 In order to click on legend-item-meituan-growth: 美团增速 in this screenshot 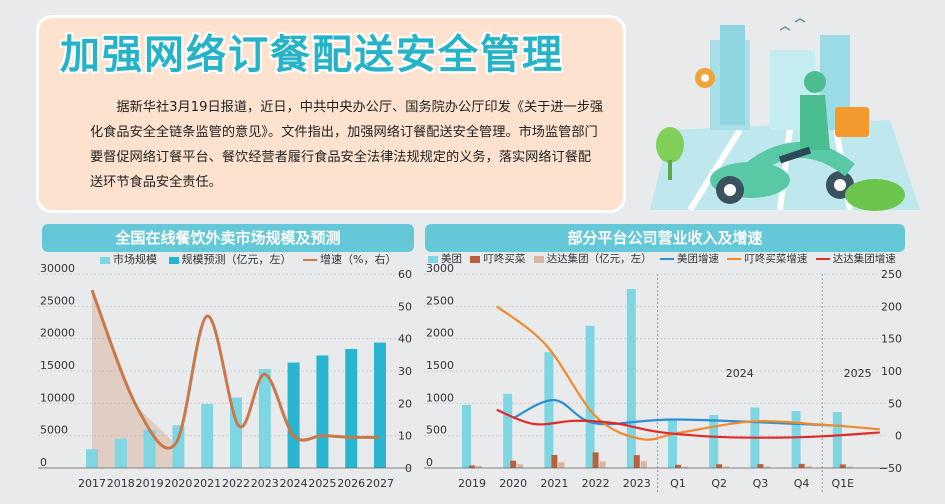, I will do `click(689, 258)`.